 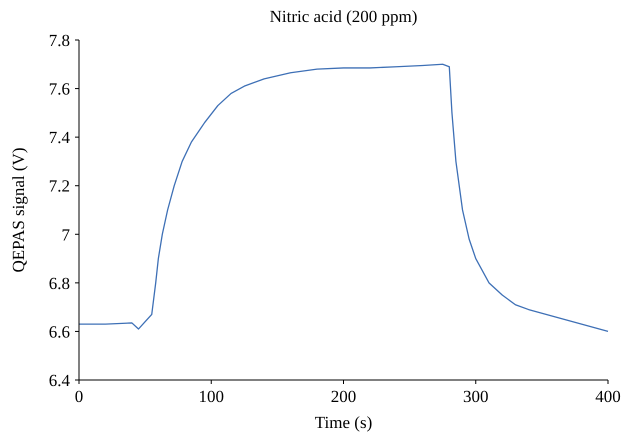 I want to click on x-tick-label: 400, so click(x=608, y=396).